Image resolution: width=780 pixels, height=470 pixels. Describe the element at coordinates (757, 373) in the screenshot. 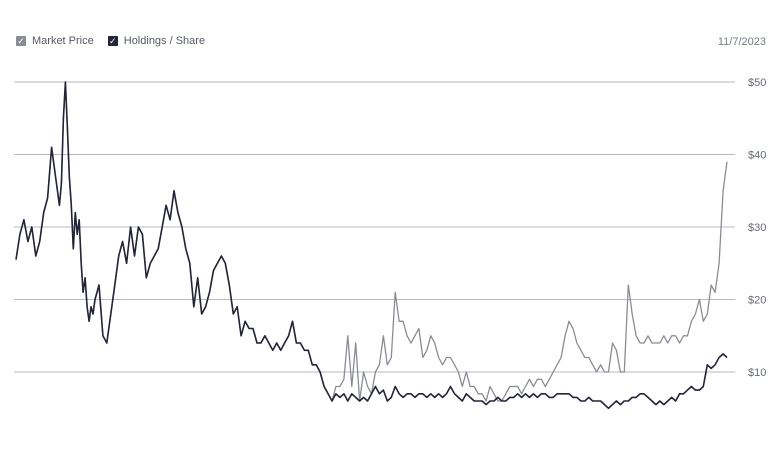

I see `y-tick-label: $10` at that location.